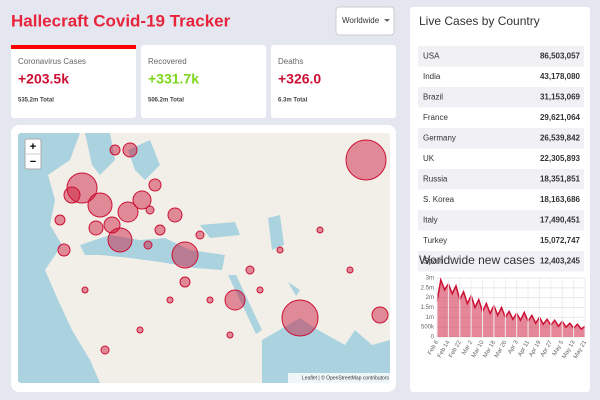 This screenshot has width=600, height=400. What do you see at coordinates (560, 158) in the screenshot?
I see `country-cases: 22,305,893` at bounding box center [560, 158].